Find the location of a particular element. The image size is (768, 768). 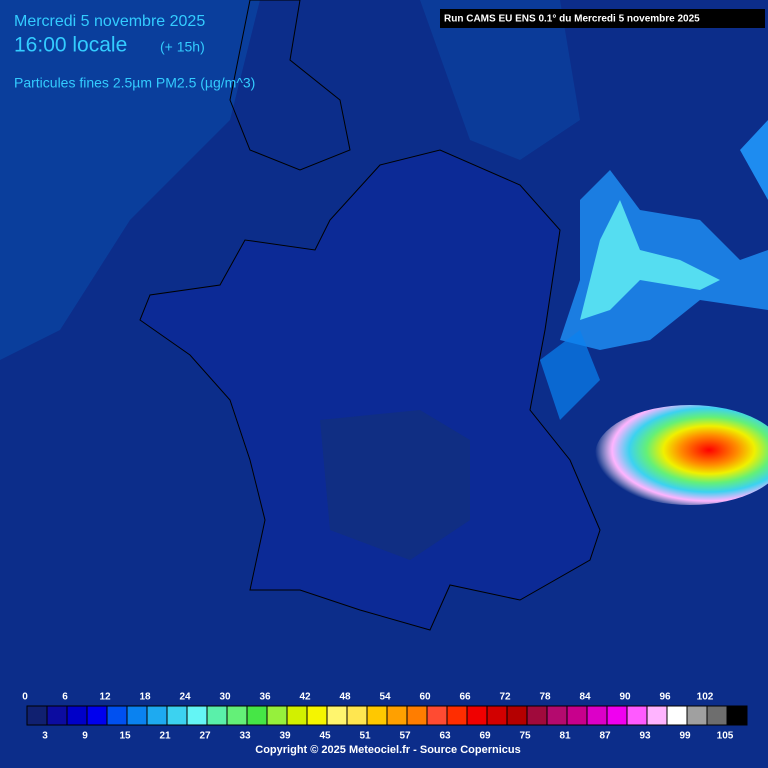

legend-label: 72 is located at coordinates (505, 697).